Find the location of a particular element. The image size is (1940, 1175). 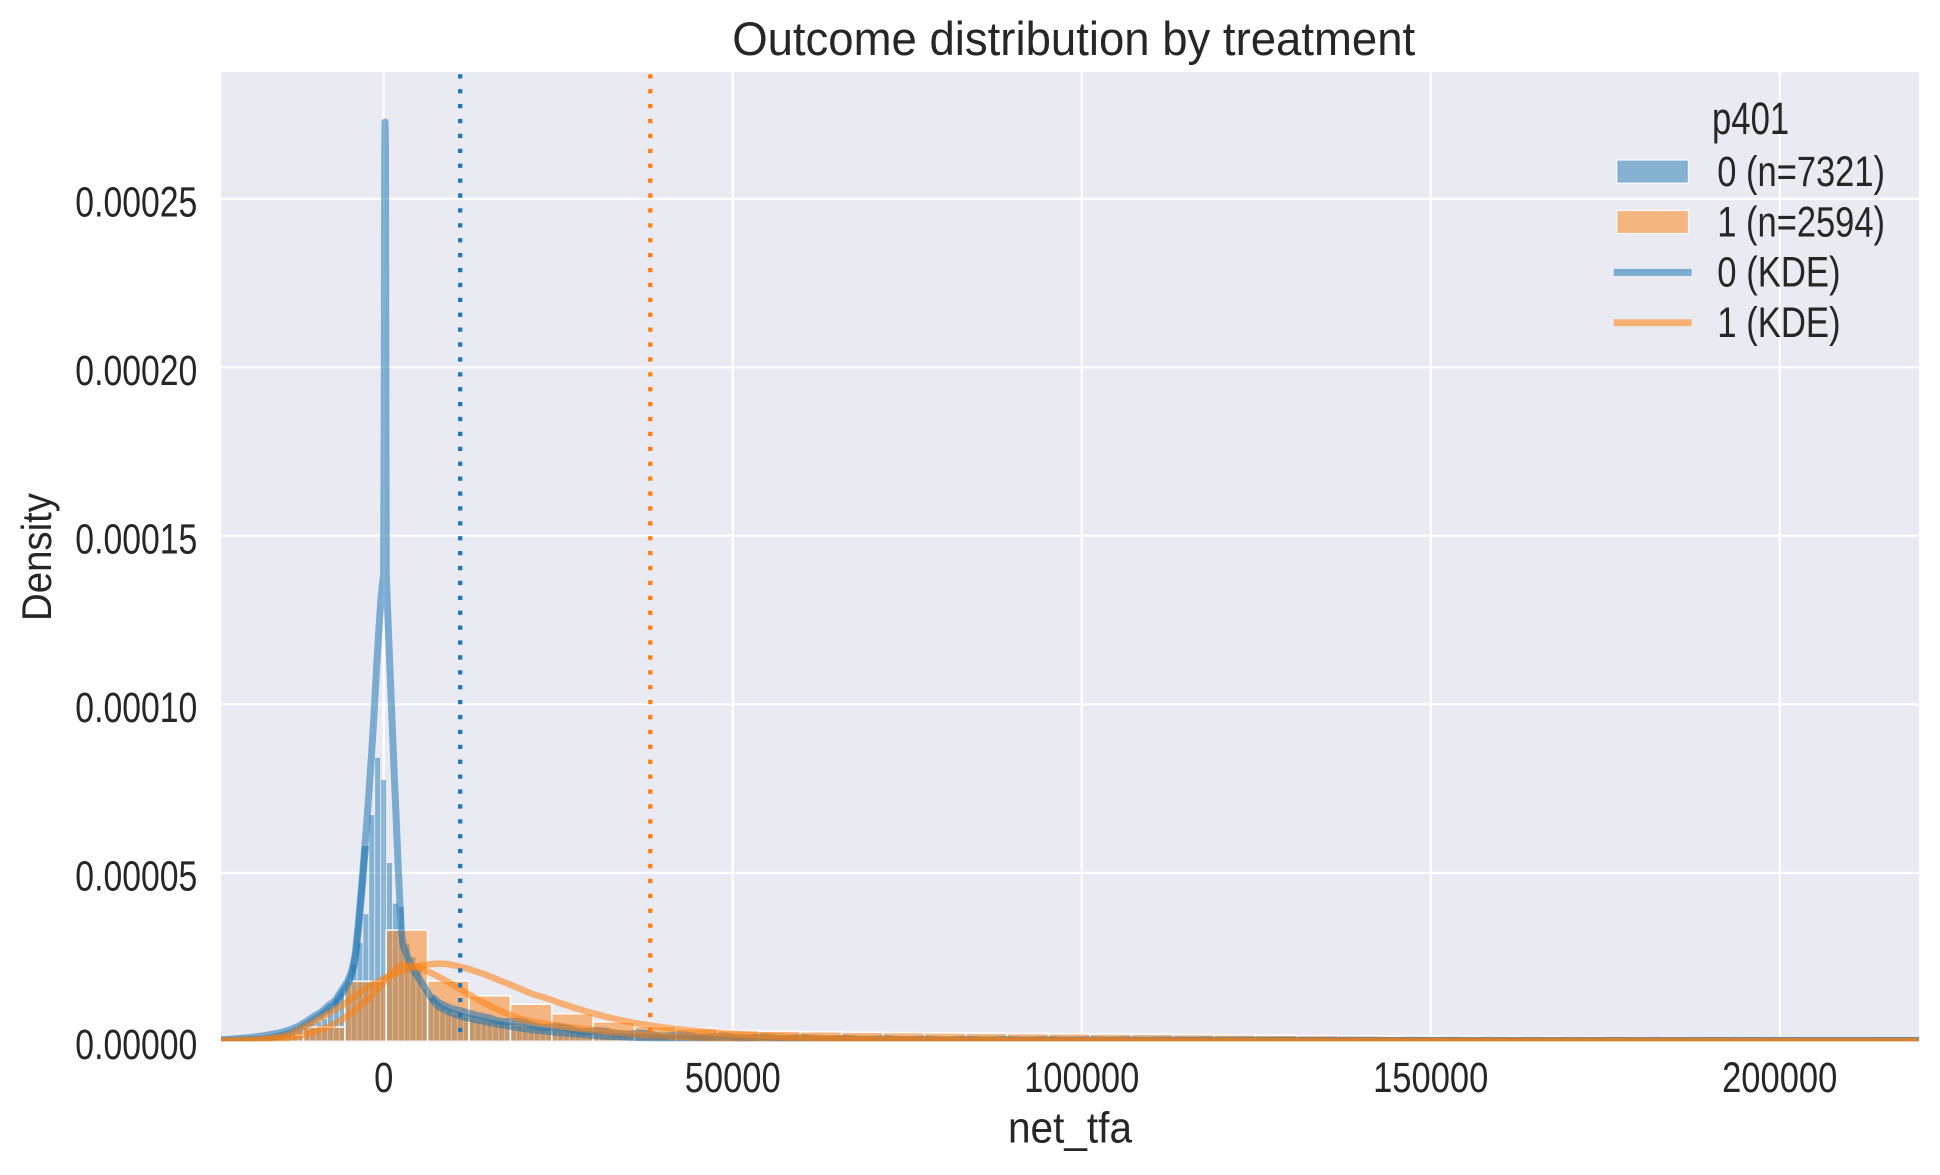

svg-text: 150000 is located at coordinates (1430, 1077).